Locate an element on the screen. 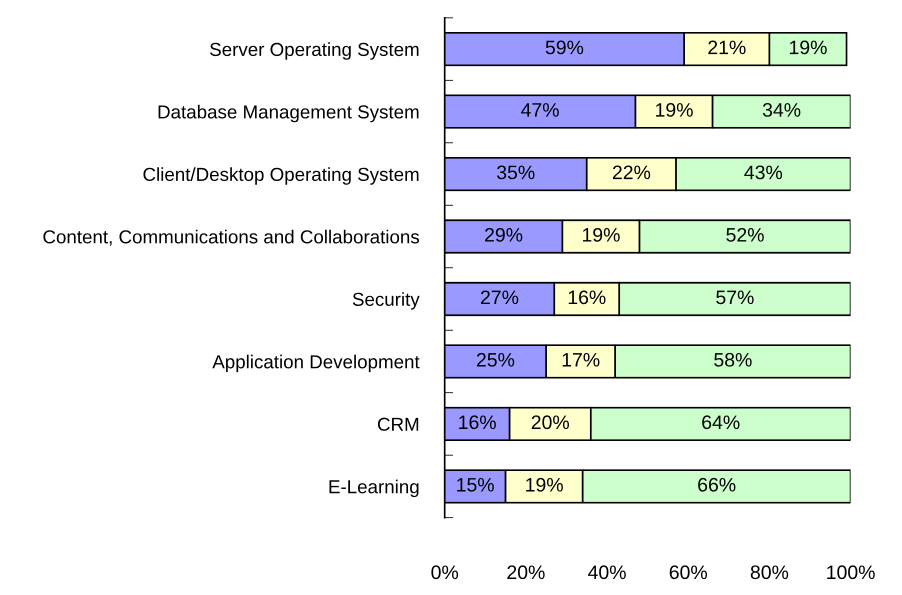  data-label: 47% is located at coordinates (540, 110).